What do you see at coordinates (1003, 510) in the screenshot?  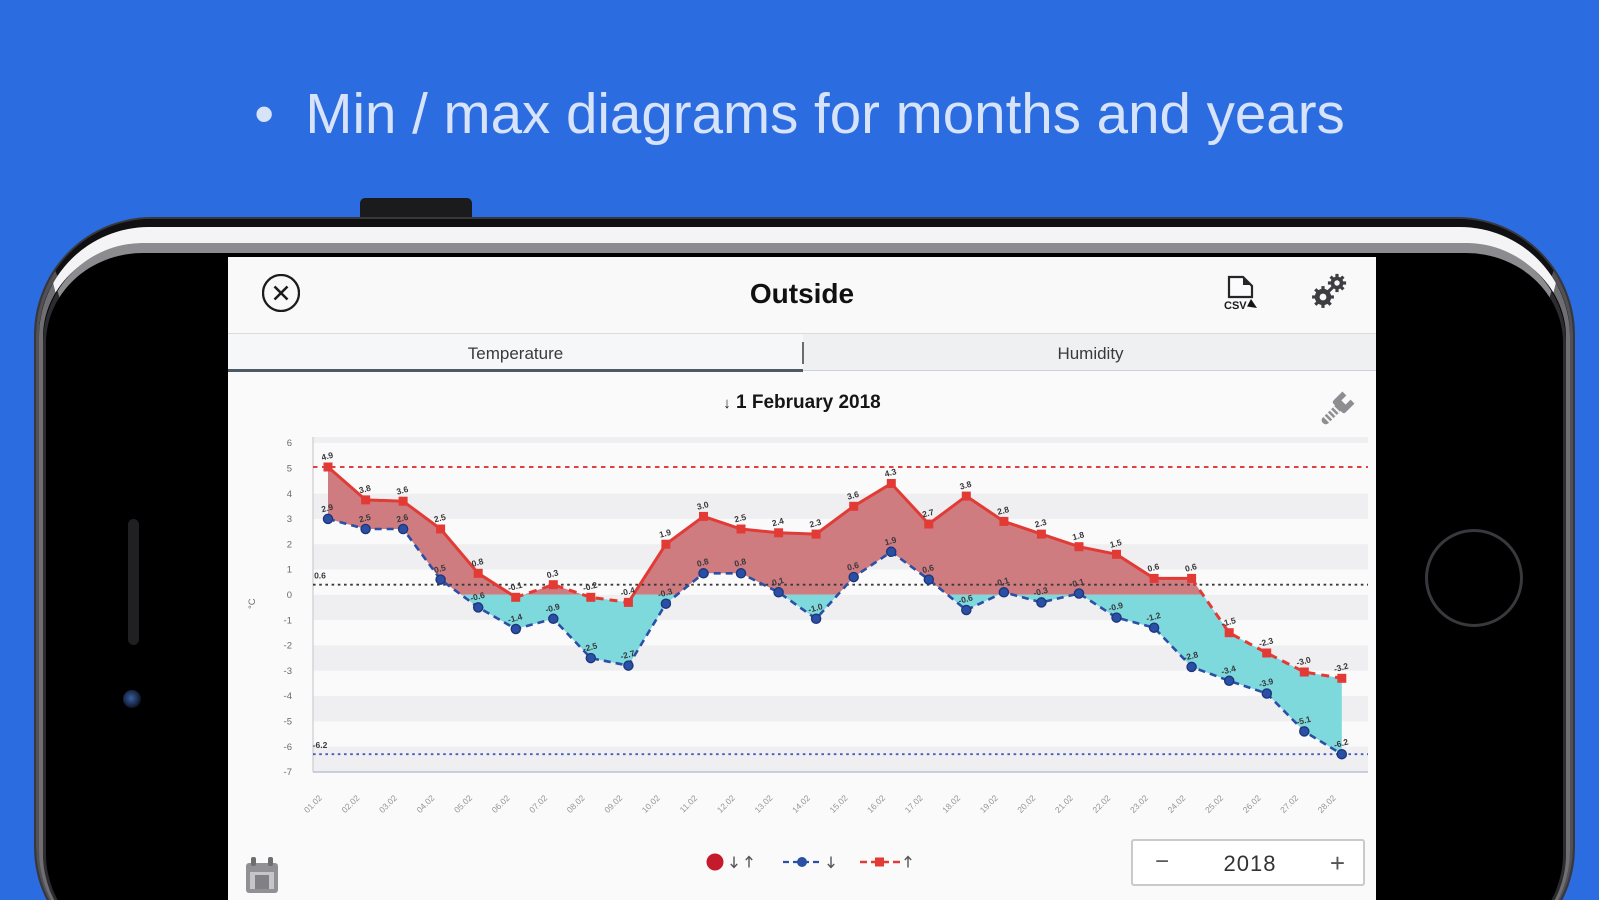 I see `svg-text: 2.8` at bounding box center [1003, 510].